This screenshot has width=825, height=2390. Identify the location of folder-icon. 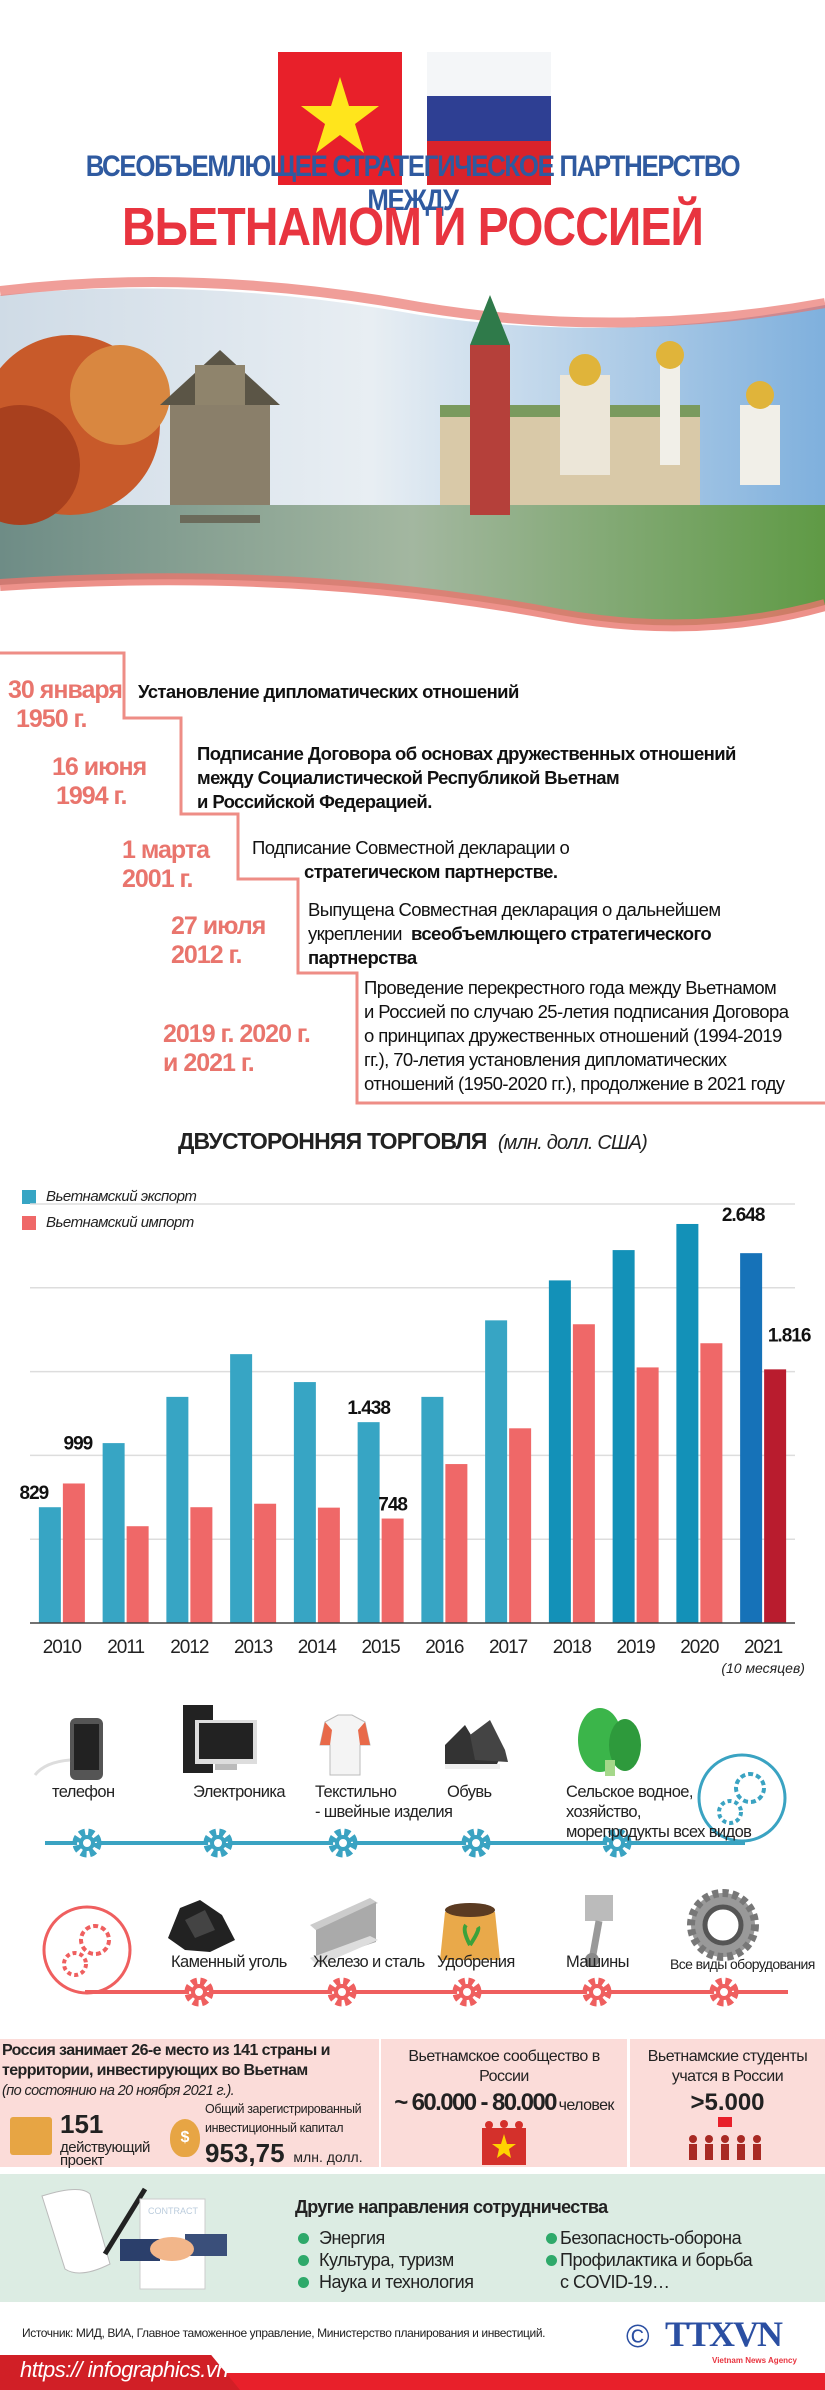
(31, 2136).